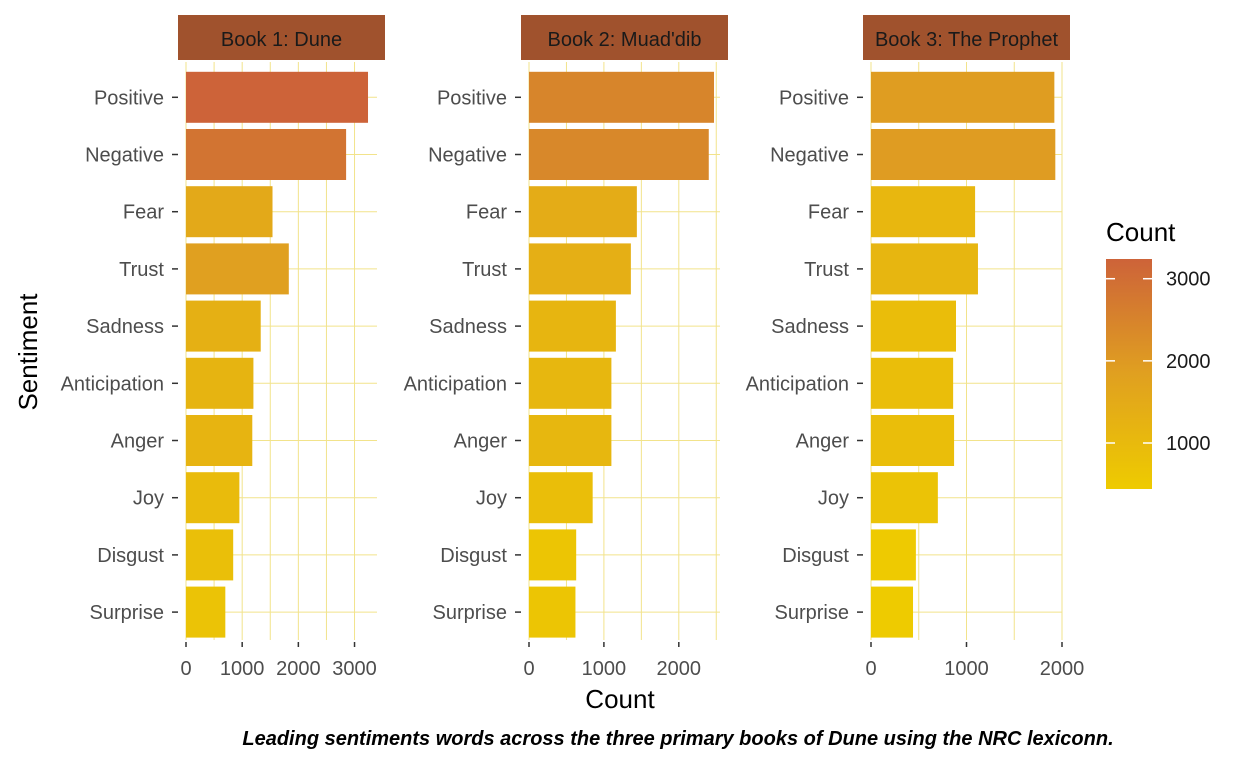 The height and width of the screenshot is (768, 1248). Describe the element at coordinates (1158, 362) in the screenshot. I see `legend-ticks: 3000 2000 1000` at that location.